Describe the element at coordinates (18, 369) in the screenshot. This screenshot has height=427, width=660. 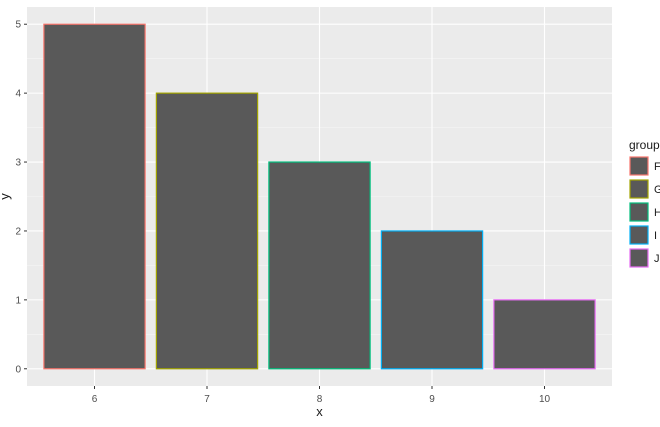
I see `y-tick-label: 0` at that location.